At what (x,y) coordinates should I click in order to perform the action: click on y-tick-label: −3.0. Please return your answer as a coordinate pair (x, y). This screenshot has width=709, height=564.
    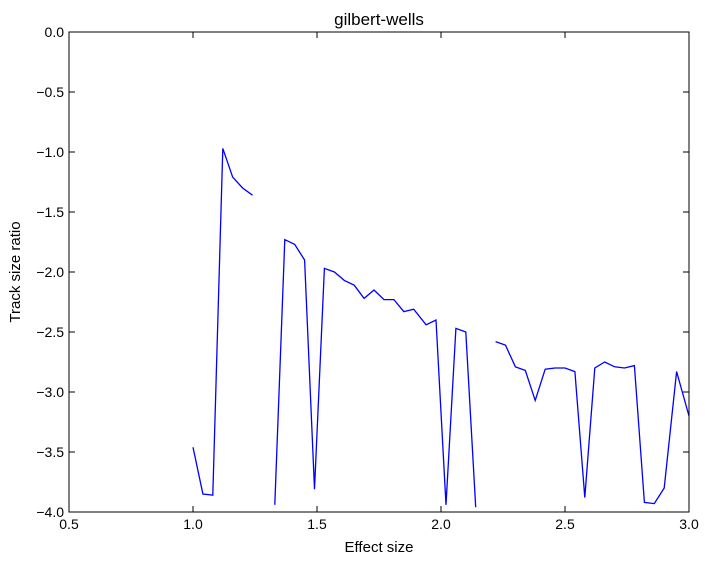
    Looking at the image, I should click on (50, 392).